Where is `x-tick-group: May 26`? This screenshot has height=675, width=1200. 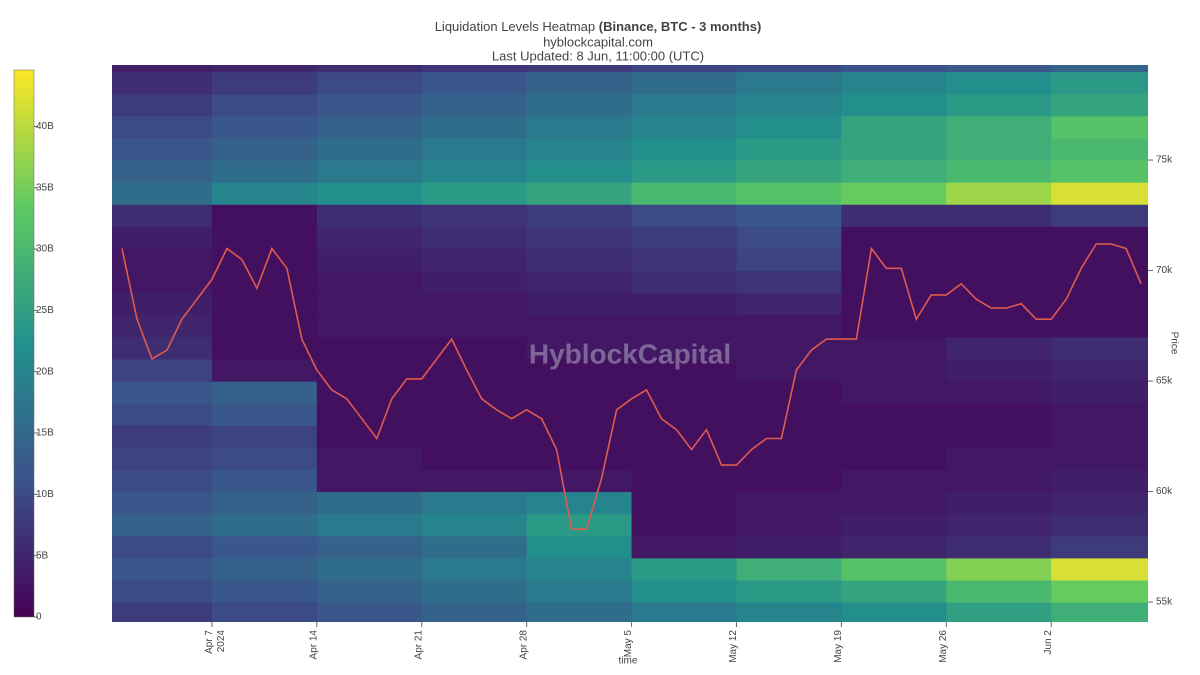
x-tick-group: May 26 is located at coordinates (943, 646).